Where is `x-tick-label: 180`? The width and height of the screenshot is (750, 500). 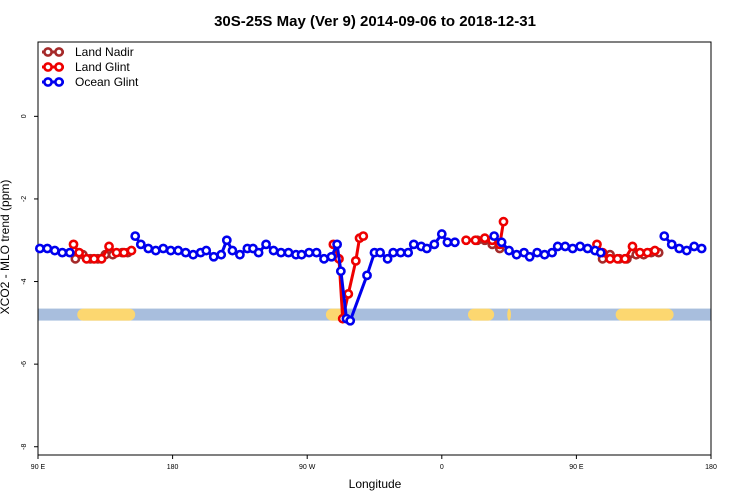 x-tick-label: 180 is located at coordinates (711, 467).